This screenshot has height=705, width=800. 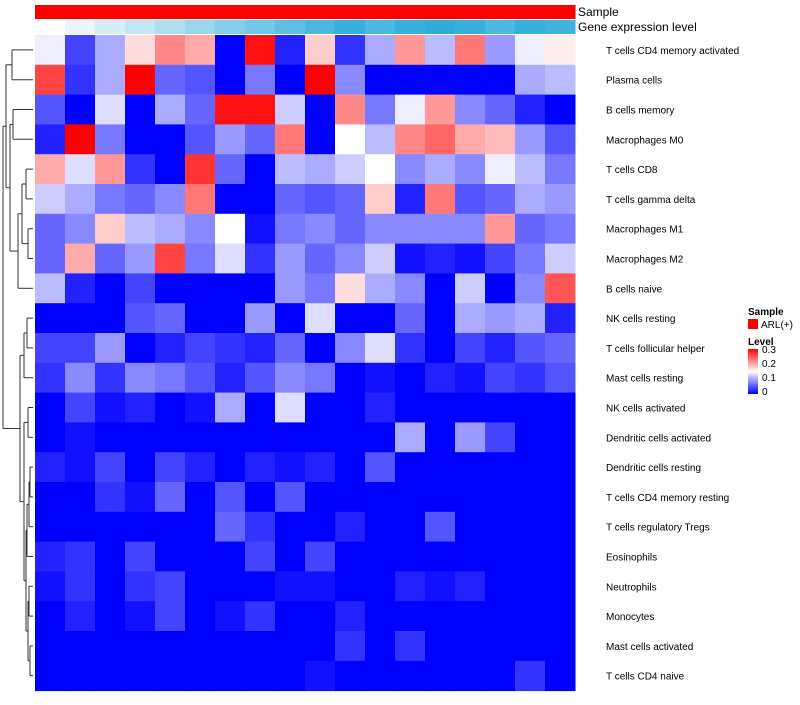 I want to click on legend-tick-2: 0.1, so click(x=769, y=378).